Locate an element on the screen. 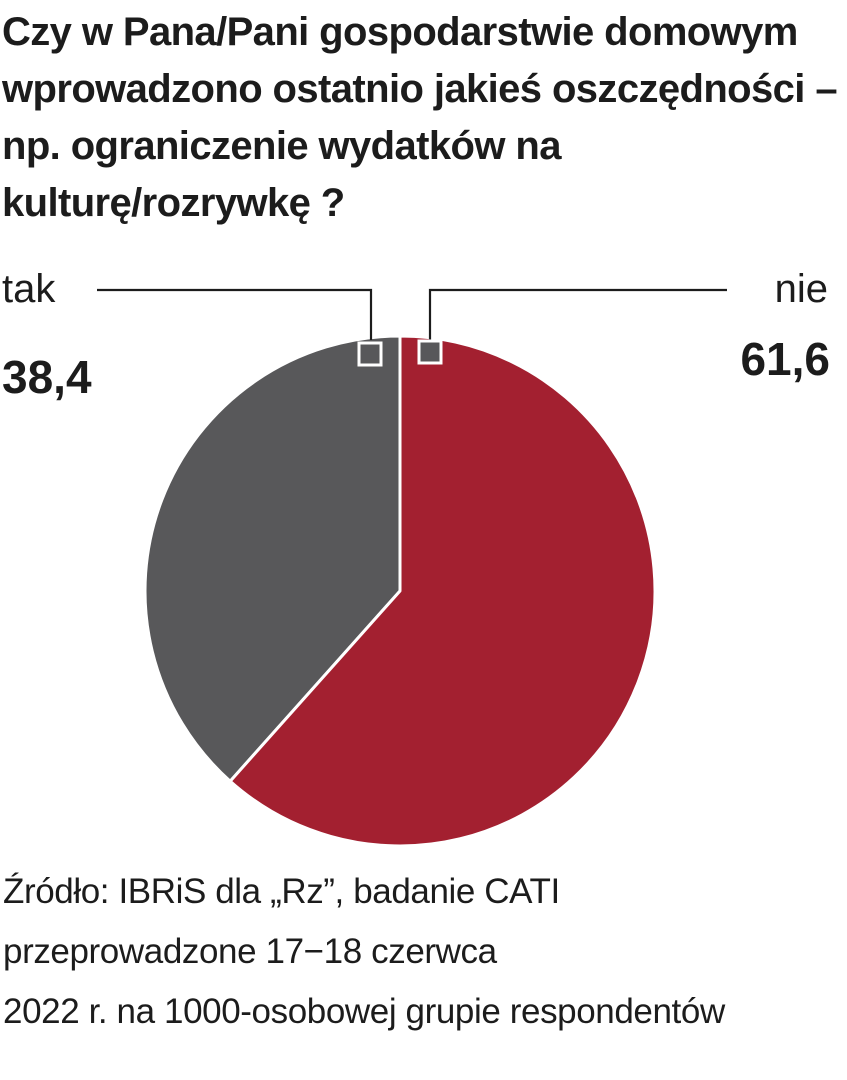 The image size is (847, 1080). label-nie: nie is located at coordinates (801, 289).